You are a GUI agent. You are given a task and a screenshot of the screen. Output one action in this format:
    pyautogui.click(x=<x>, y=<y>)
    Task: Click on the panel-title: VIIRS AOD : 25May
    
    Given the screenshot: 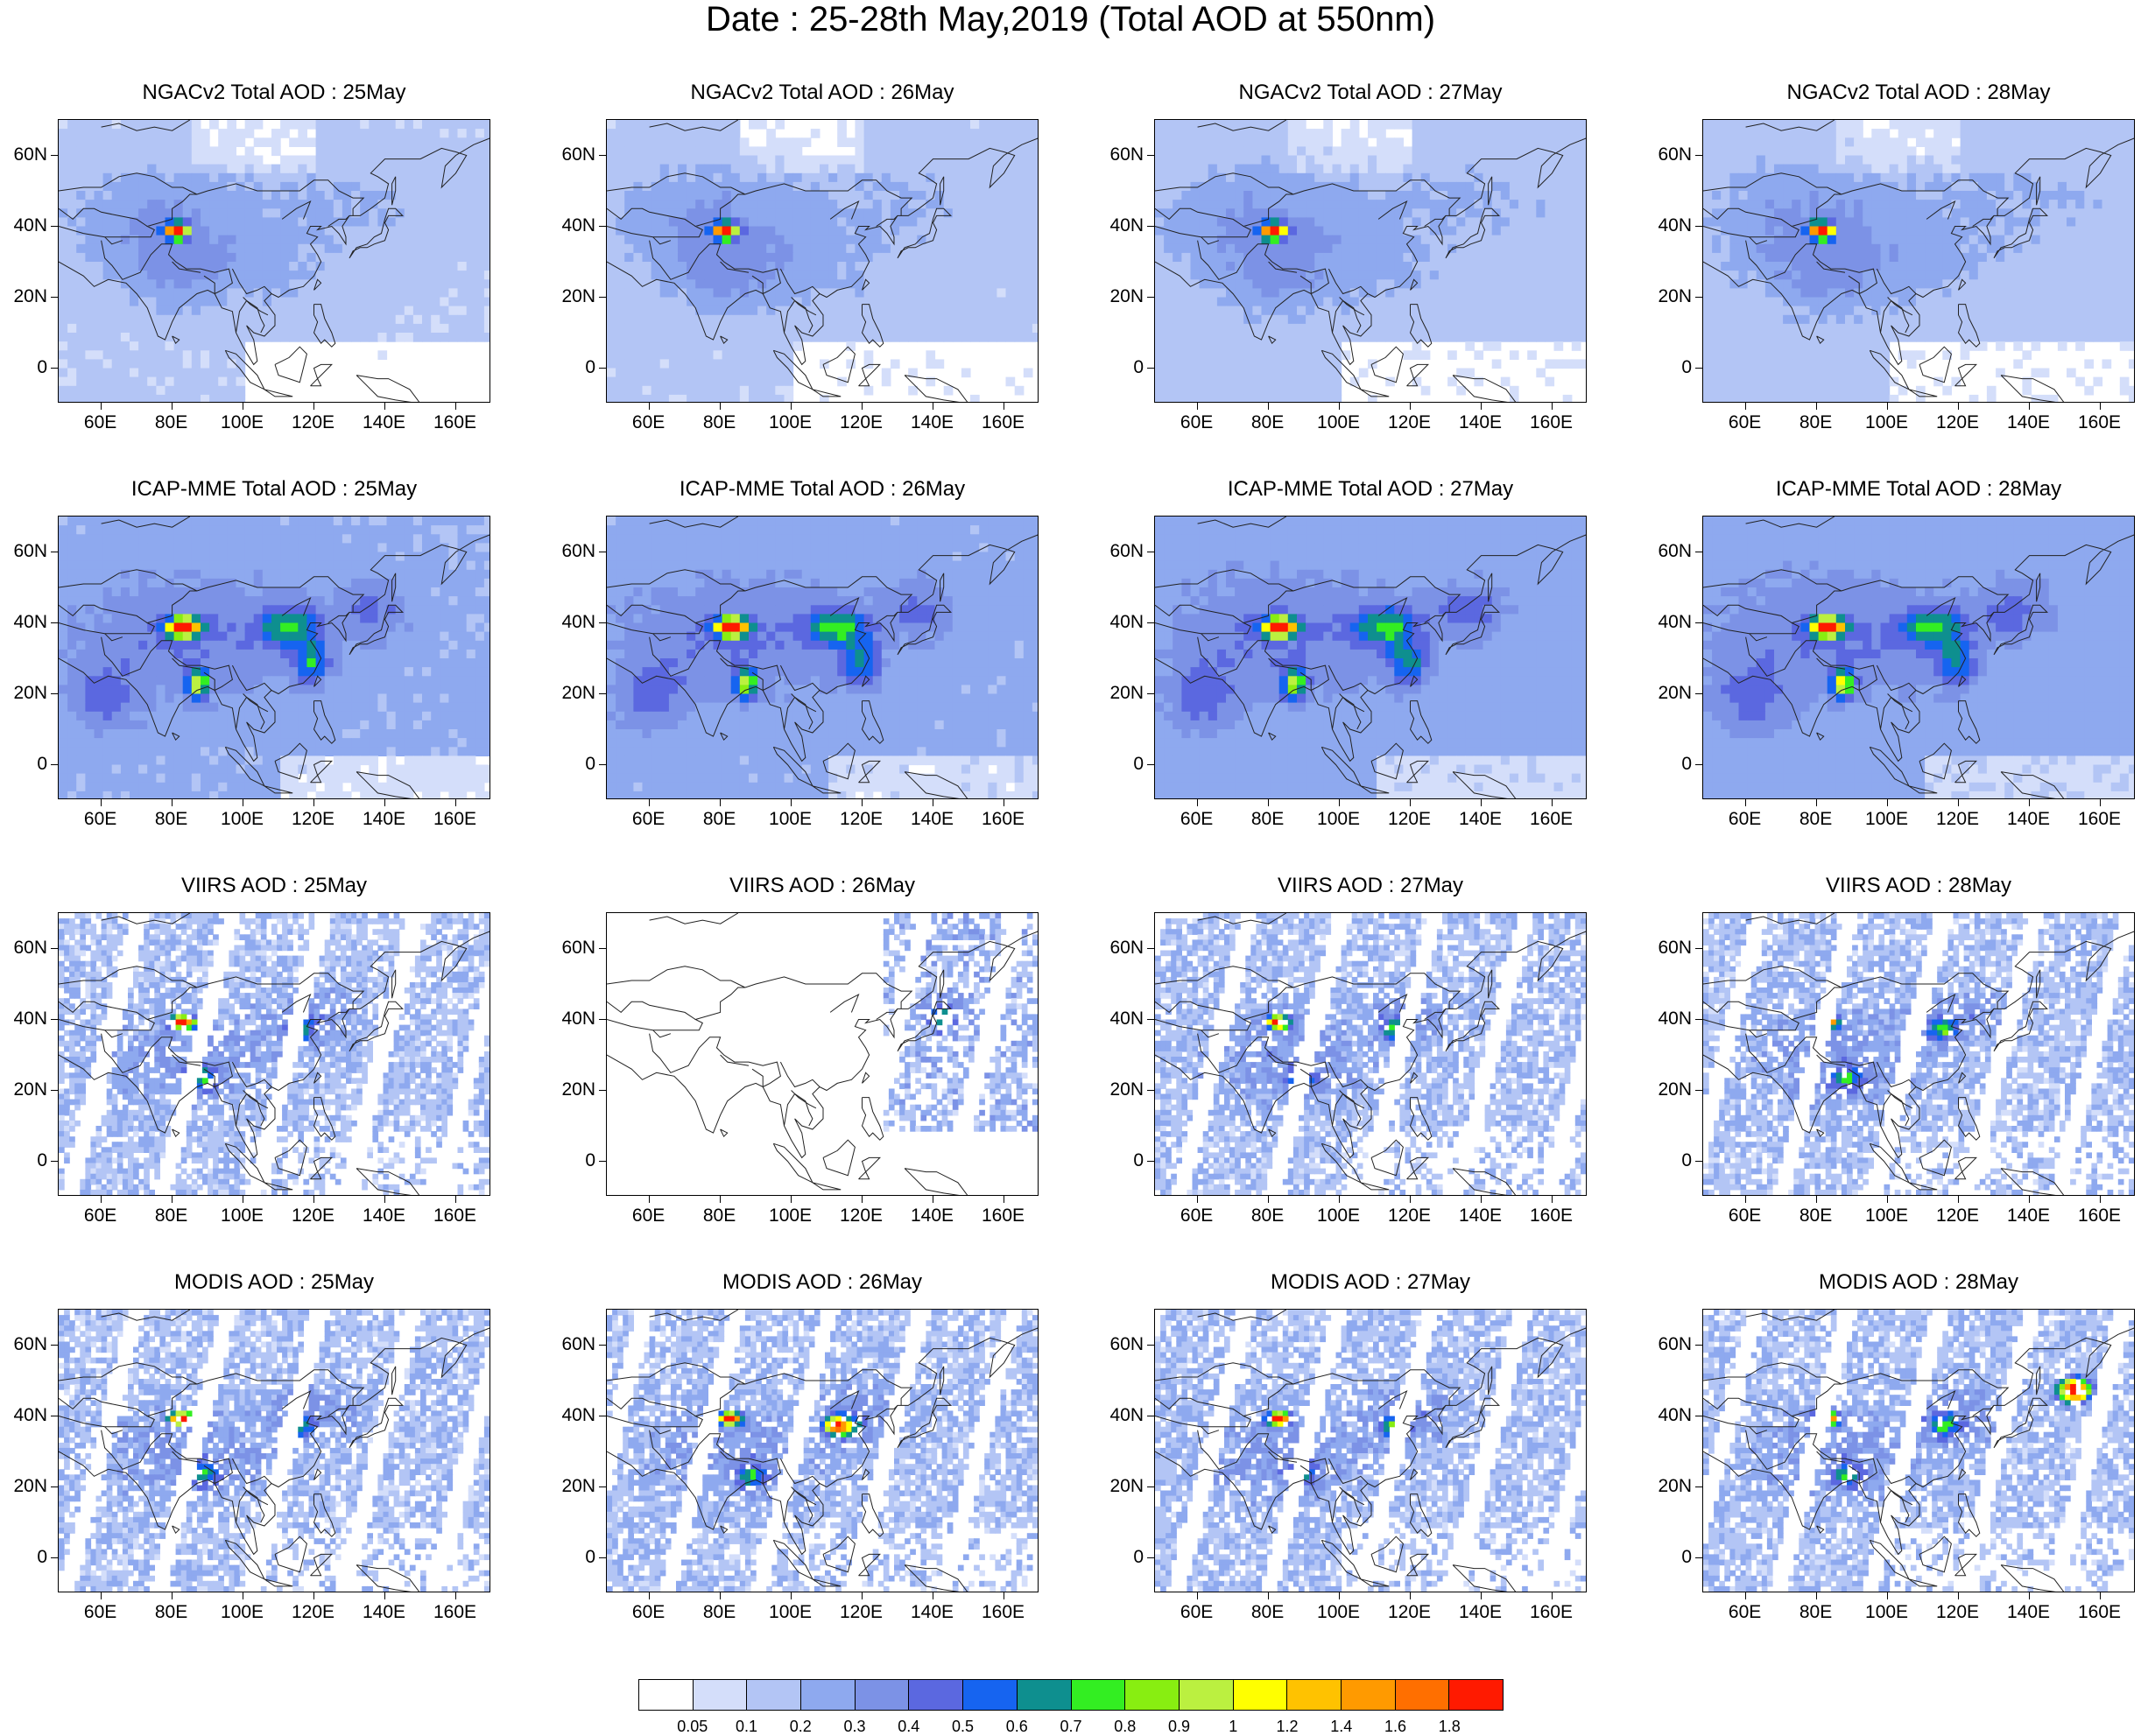 What is the action you would take?
    pyautogui.click(x=277, y=886)
    